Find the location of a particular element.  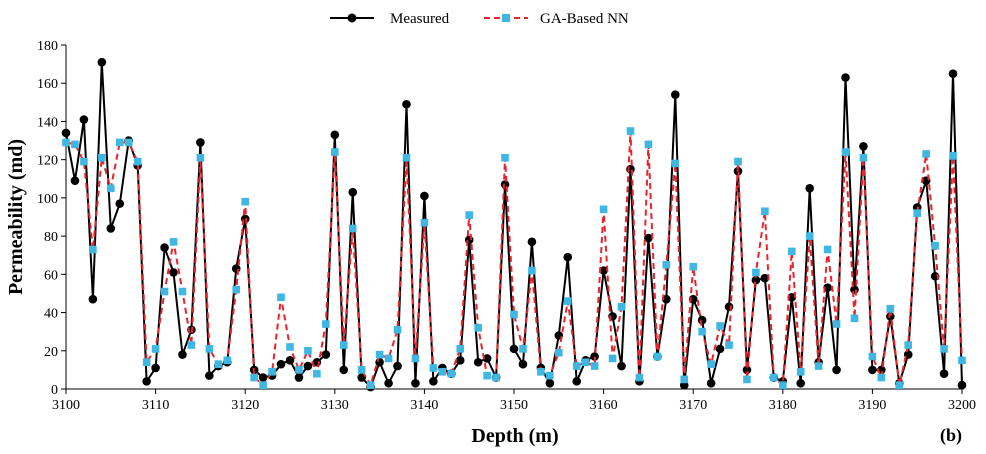

y-tick-label: 80 is located at coordinates (51, 237).